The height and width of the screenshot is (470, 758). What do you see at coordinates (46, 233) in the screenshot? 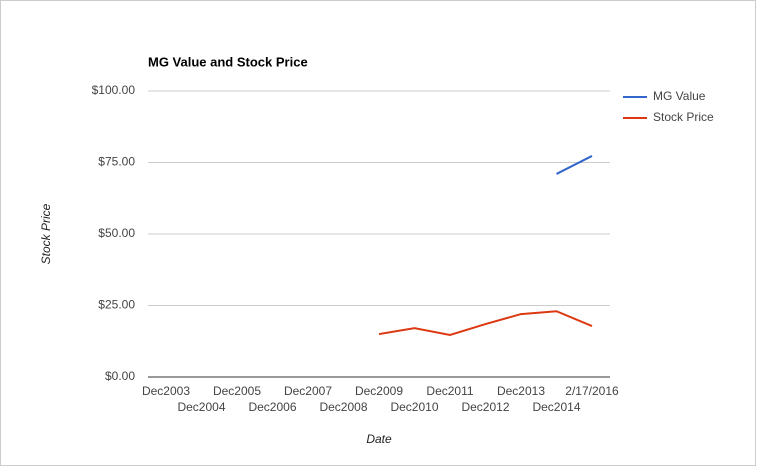
I see `y-axis-title: Stock Price` at bounding box center [46, 233].